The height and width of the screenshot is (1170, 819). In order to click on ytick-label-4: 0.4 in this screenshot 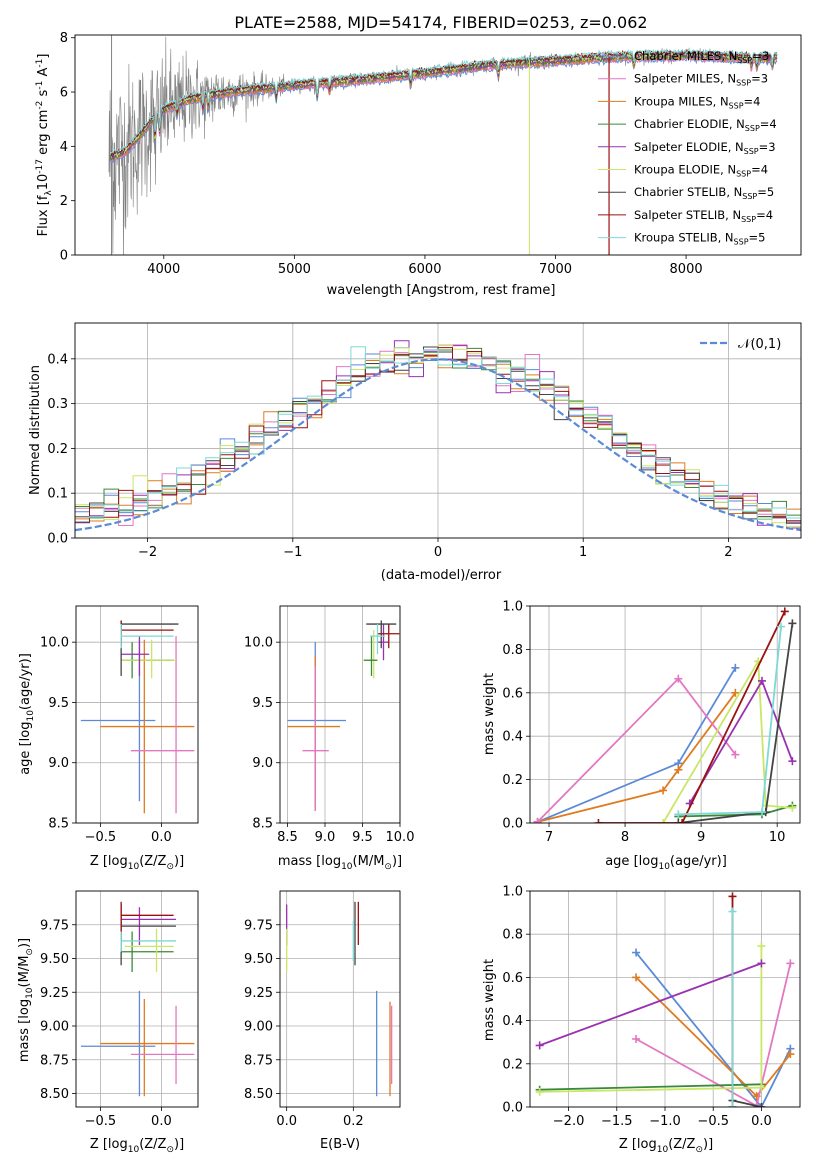, I will do `click(57, 359)`.